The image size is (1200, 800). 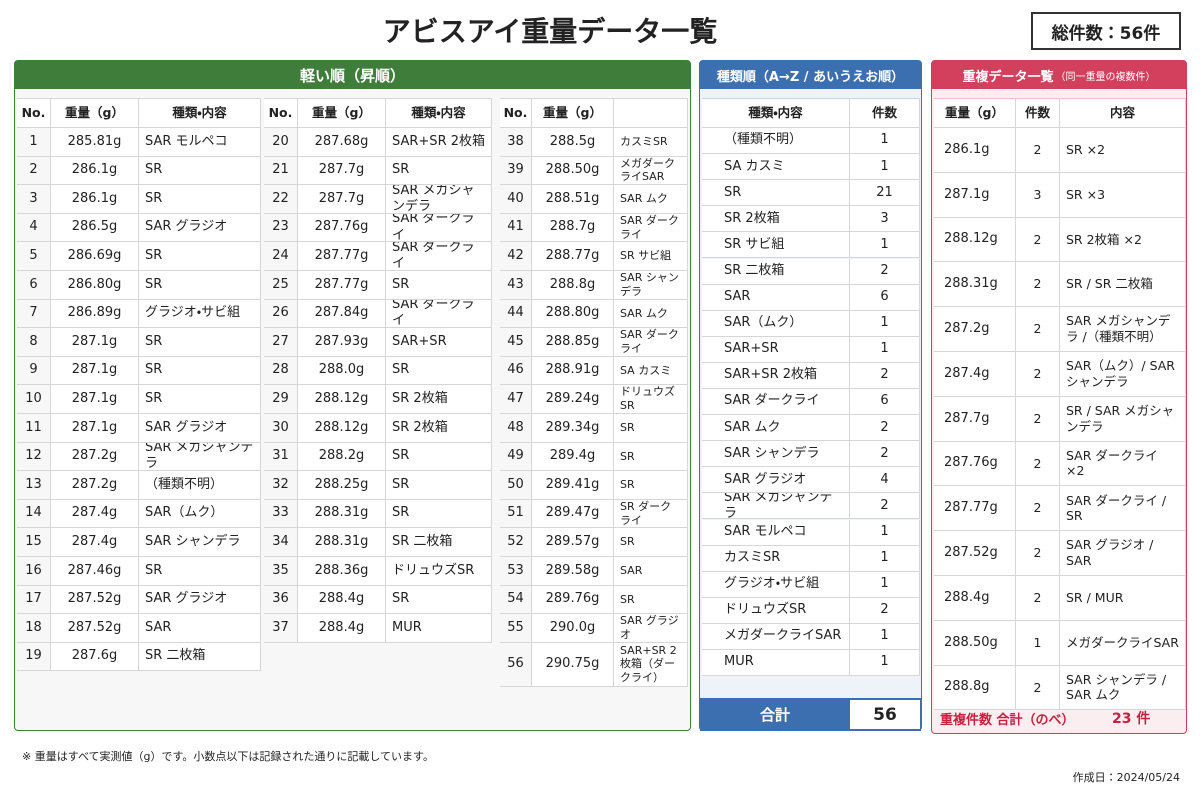 What do you see at coordinates (95, 657) in the screenshot?
I see `weight: 287.6g` at bounding box center [95, 657].